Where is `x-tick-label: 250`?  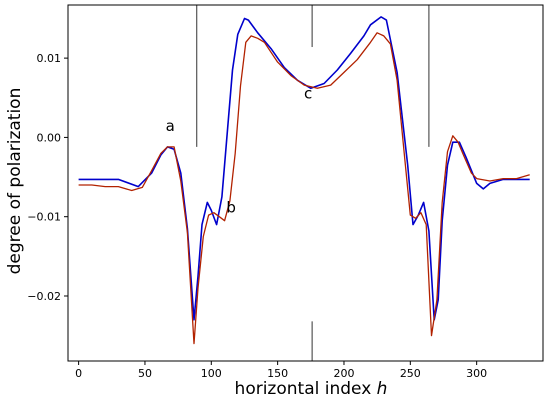
x-tick-label: 250 is located at coordinates (410, 373).